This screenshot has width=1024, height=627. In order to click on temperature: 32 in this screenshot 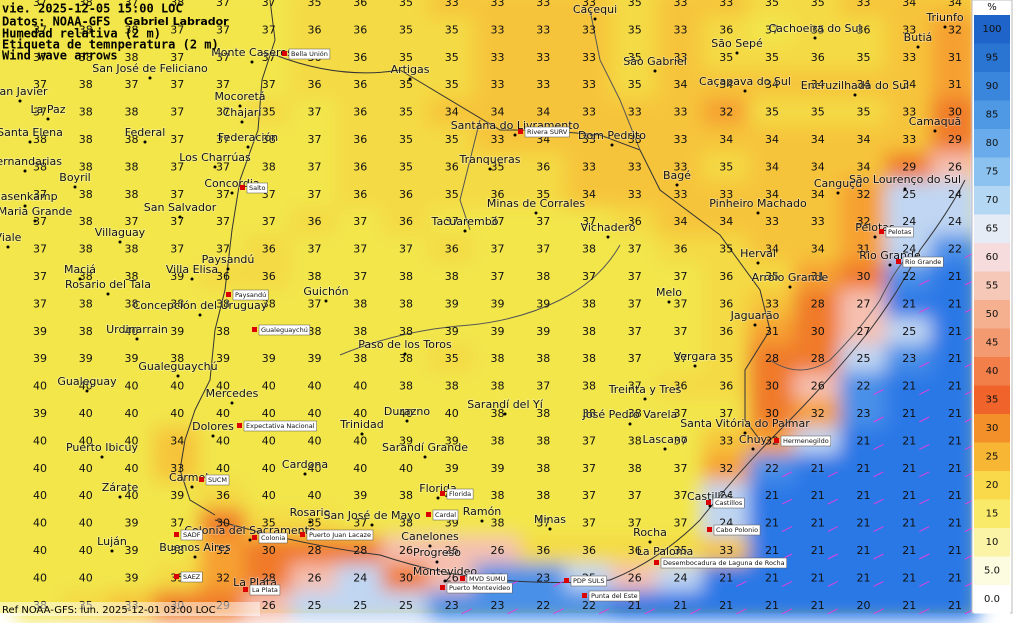, I will do `click(772, 440)`.